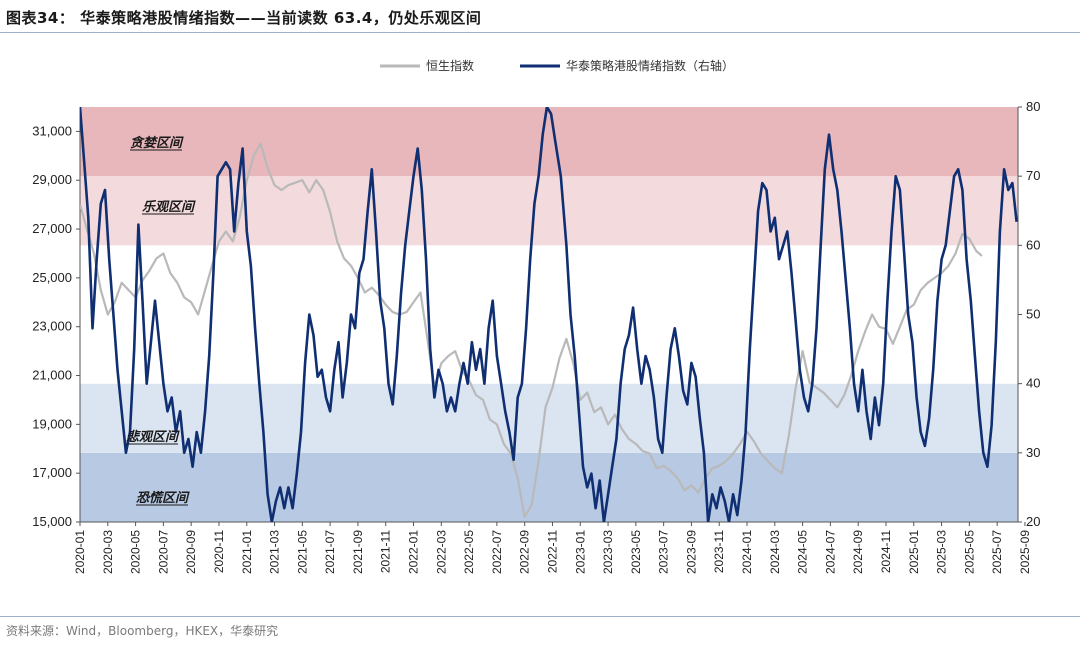 The image size is (1080, 645). I want to click on x-tick-label: 2024-07, so click(830, 552).